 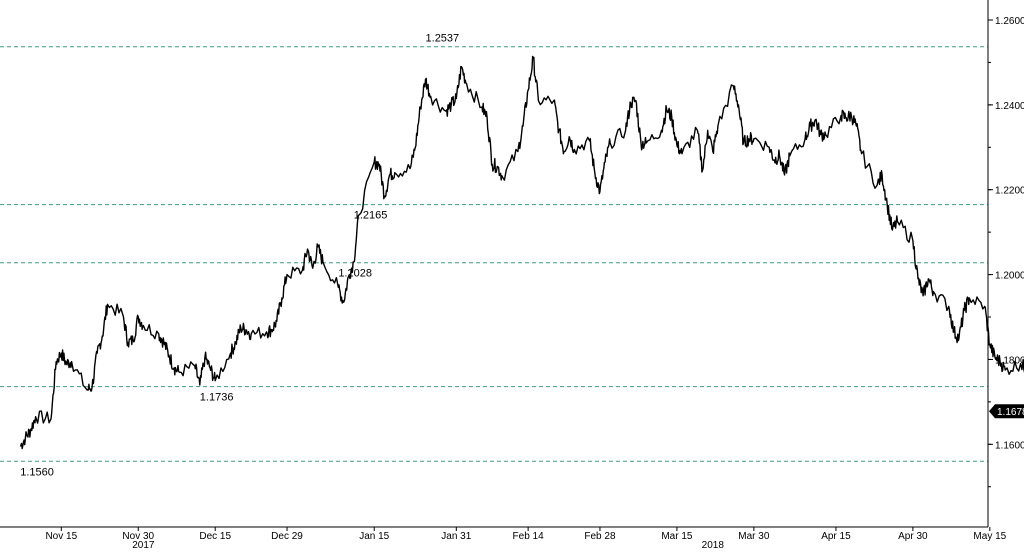 What do you see at coordinates (713, 544) in the screenshot?
I see `year-label-2018: 2018` at bounding box center [713, 544].